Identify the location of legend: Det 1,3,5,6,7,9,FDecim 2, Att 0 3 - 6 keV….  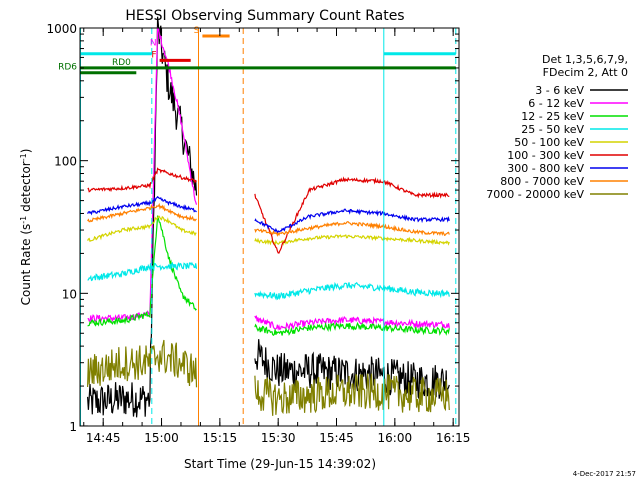
(557, 127).